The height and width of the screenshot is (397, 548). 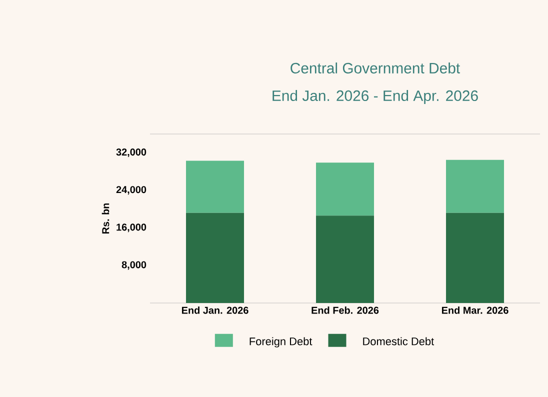 I want to click on chart-title: Central Government Debt, so click(x=375, y=68).